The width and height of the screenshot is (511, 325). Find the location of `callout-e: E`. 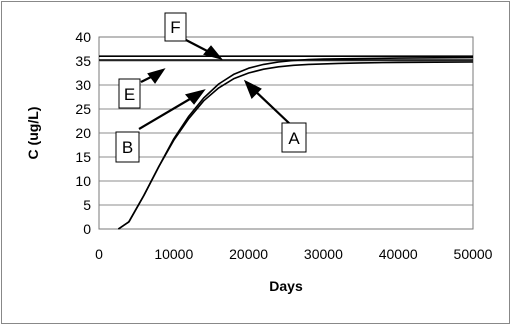

callout-e: E is located at coordinates (129, 93).